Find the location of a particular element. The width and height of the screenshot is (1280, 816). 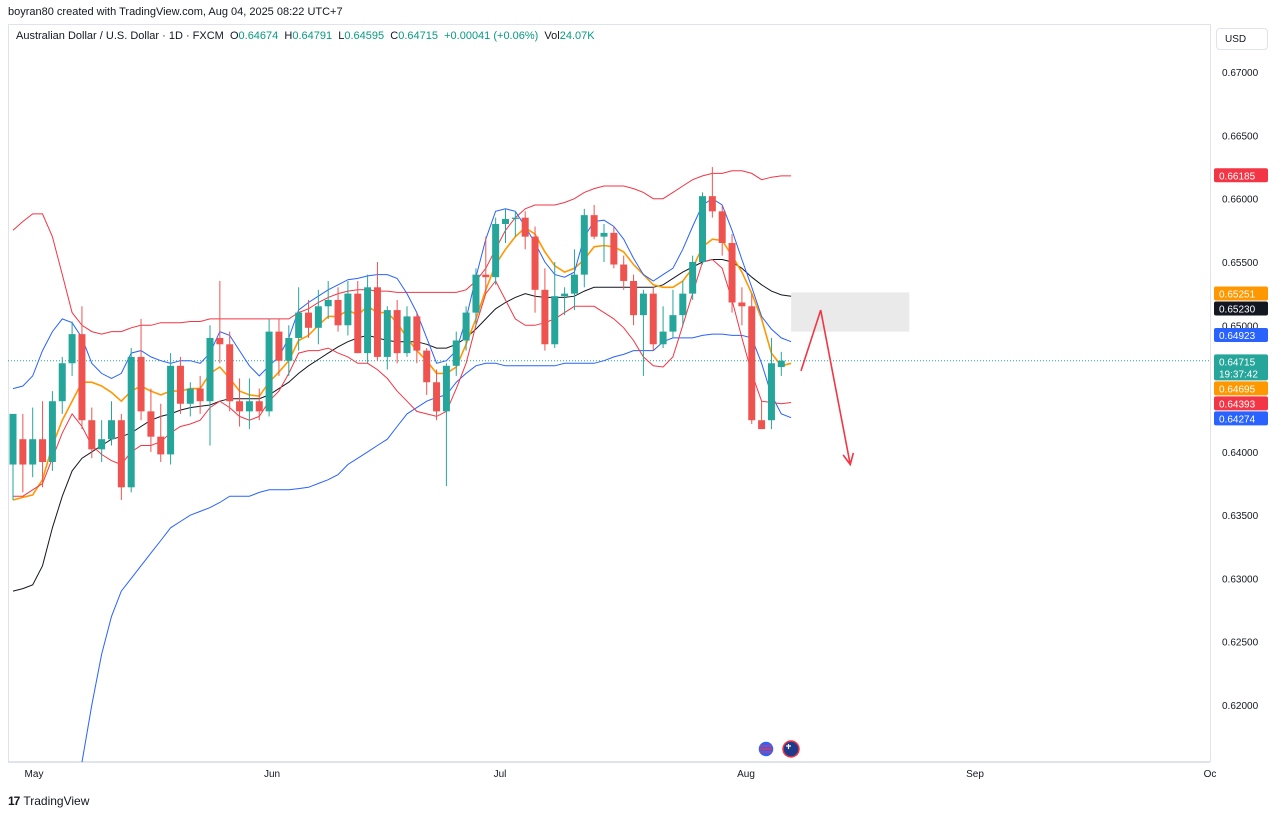

time-scale is located at coordinates (609, 773).